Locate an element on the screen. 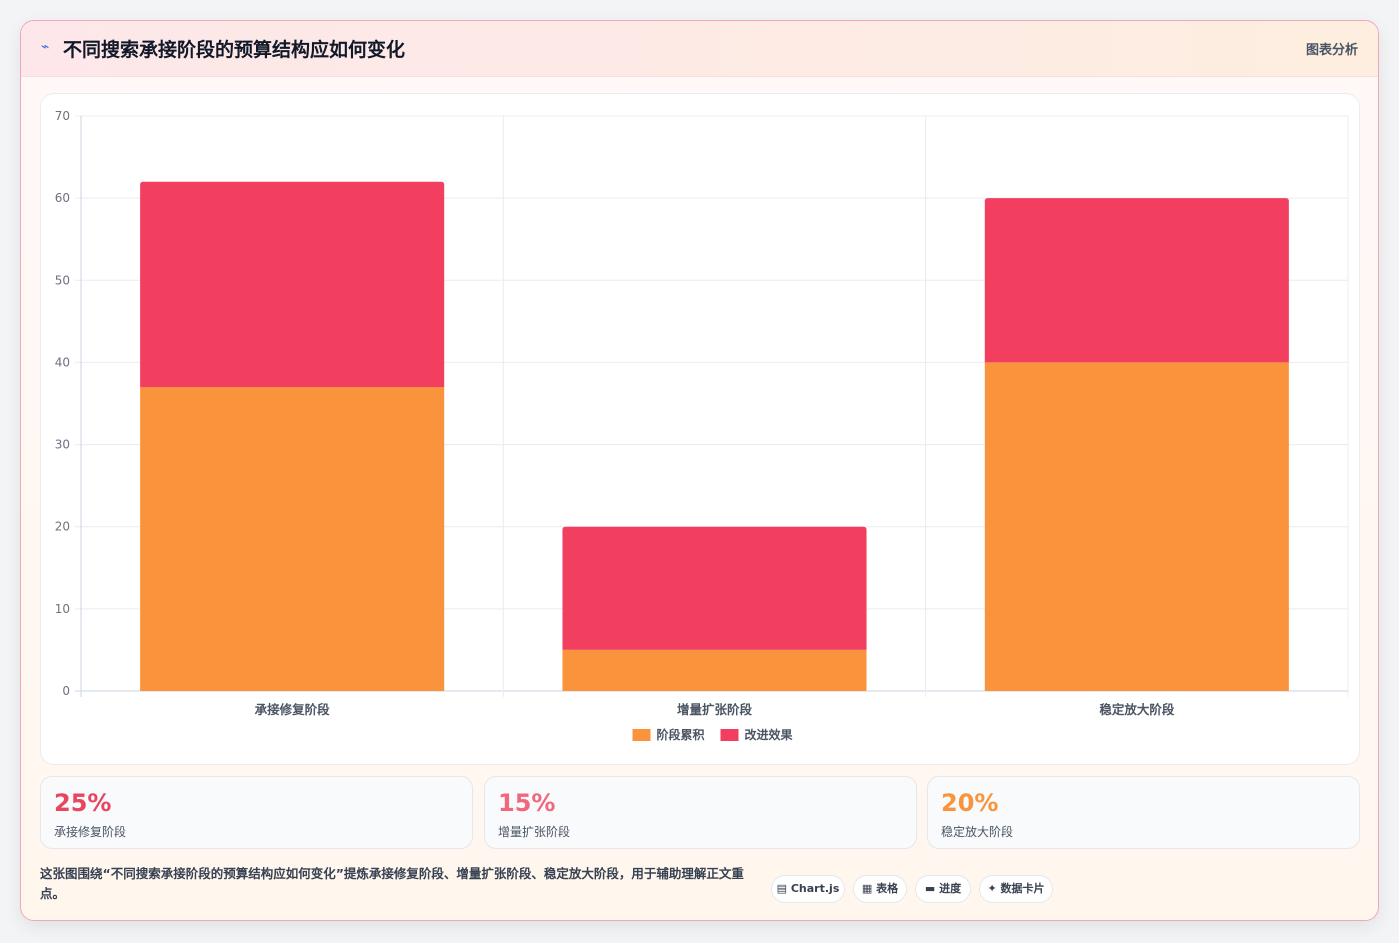  x-tick-label: 稳定放大阶段 is located at coordinates (1137, 709).